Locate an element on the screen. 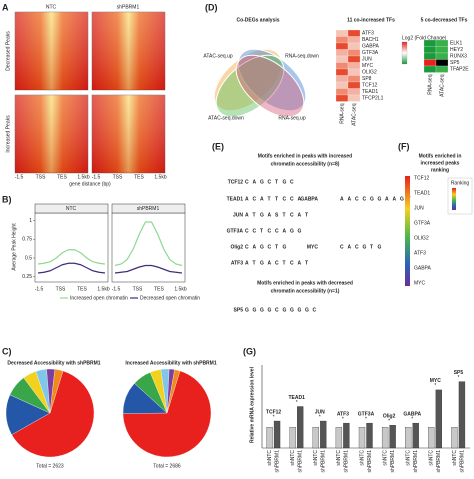 This screenshot has height=479, width=474. ranking-bar is located at coordinates (407, 231).